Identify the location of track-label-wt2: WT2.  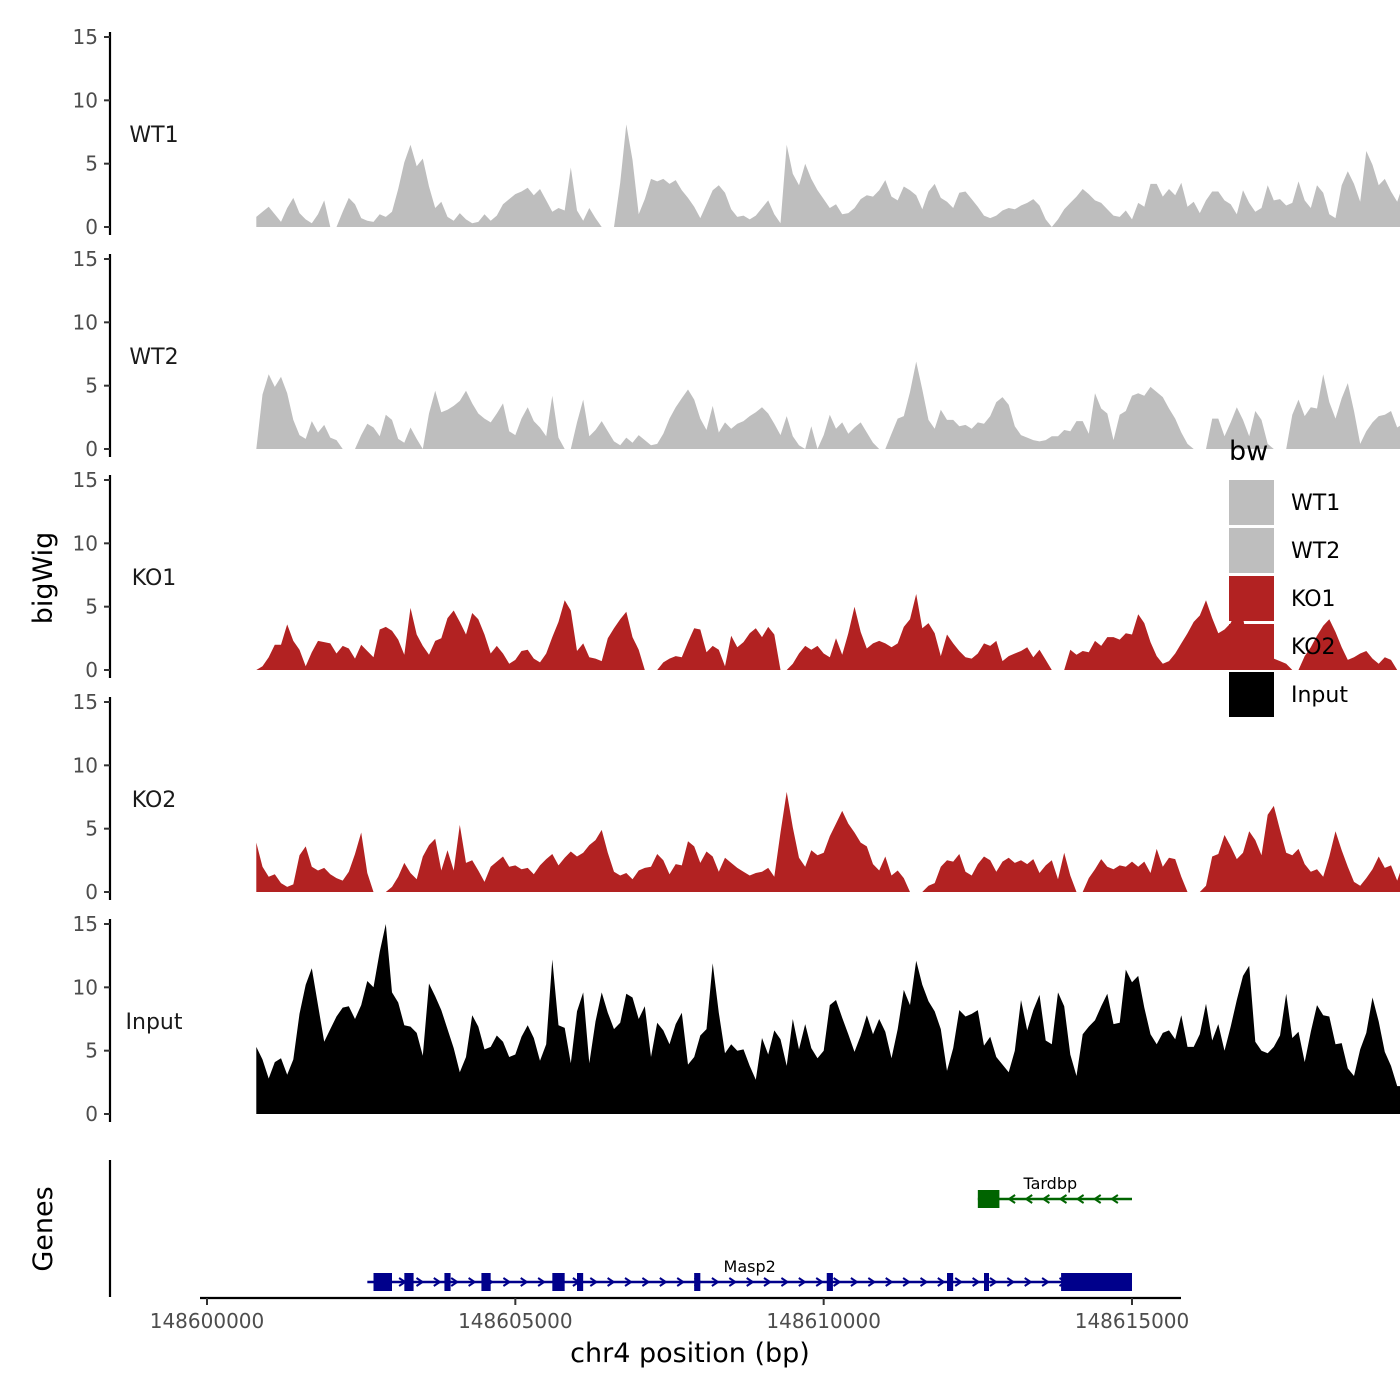
(153, 357).